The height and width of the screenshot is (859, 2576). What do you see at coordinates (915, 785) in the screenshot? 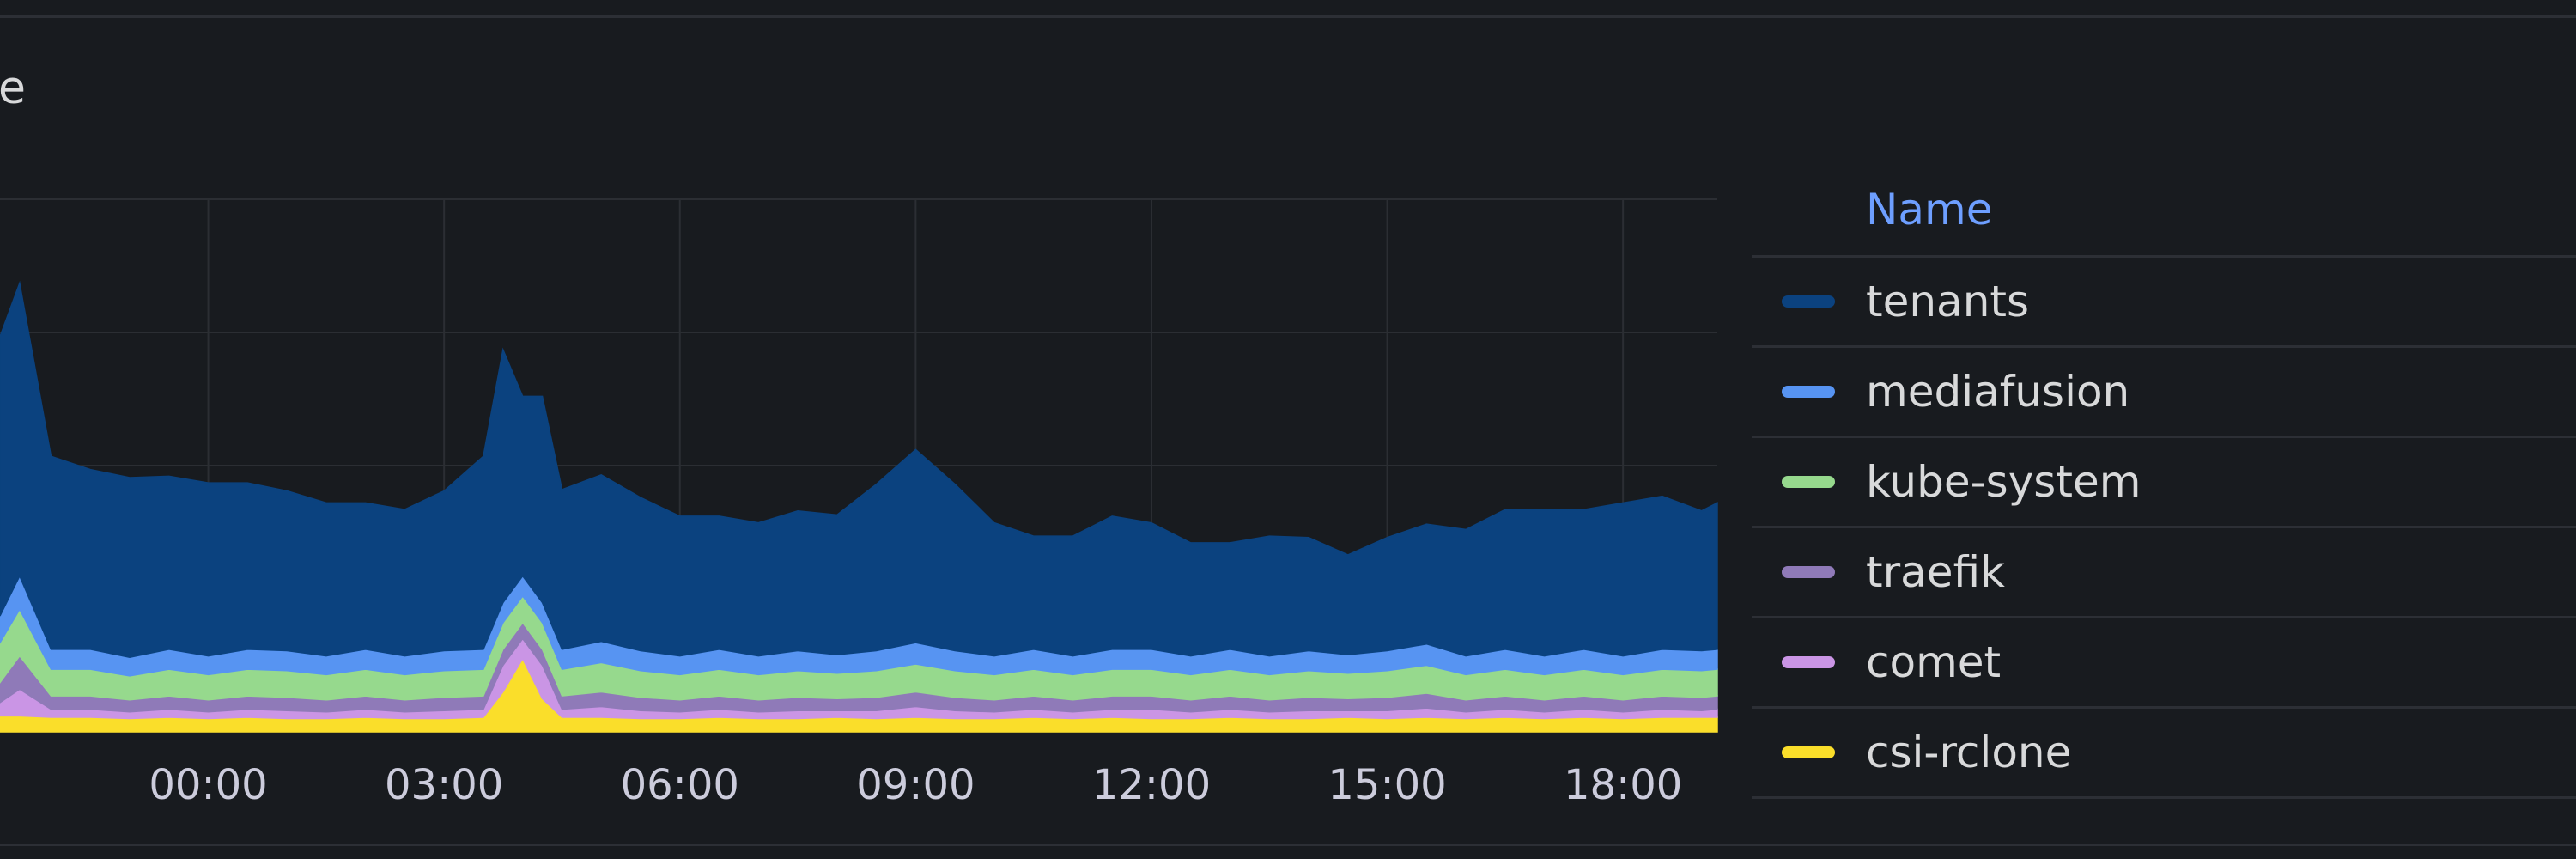
I see `x-tick-label: 09:00` at bounding box center [915, 785].